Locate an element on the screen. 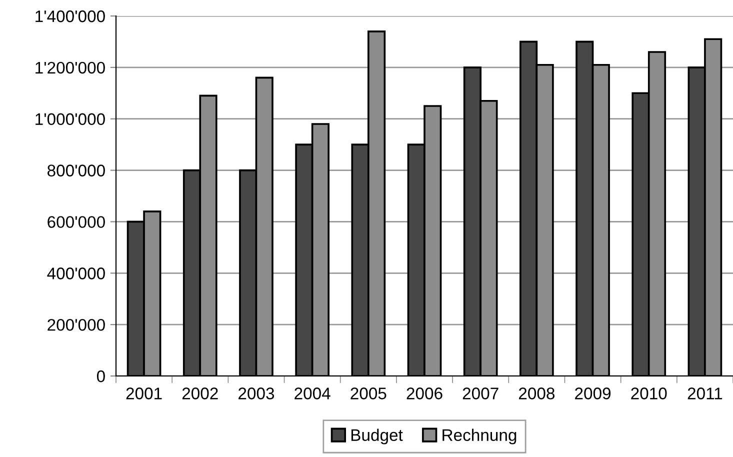 This screenshot has width=733, height=457. y-tick-label: 200'000 is located at coordinates (76, 324).